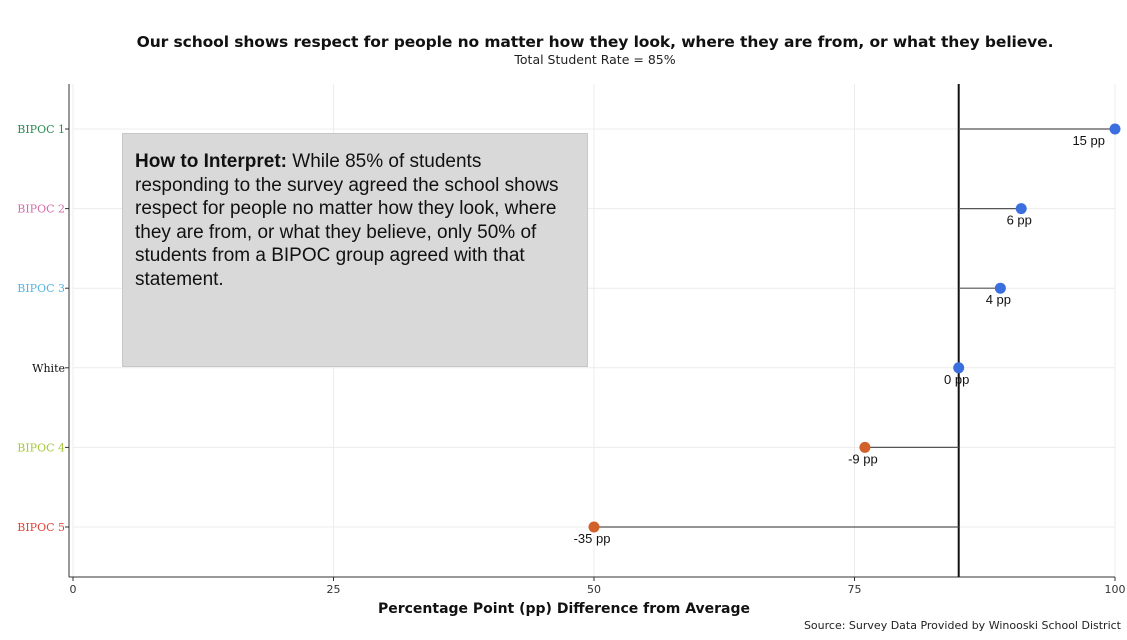 Image resolution: width=1127 pixels, height=640 pixels. What do you see at coordinates (1115, 589) in the screenshot?
I see `x-tick-label: 100` at bounding box center [1115, 589].